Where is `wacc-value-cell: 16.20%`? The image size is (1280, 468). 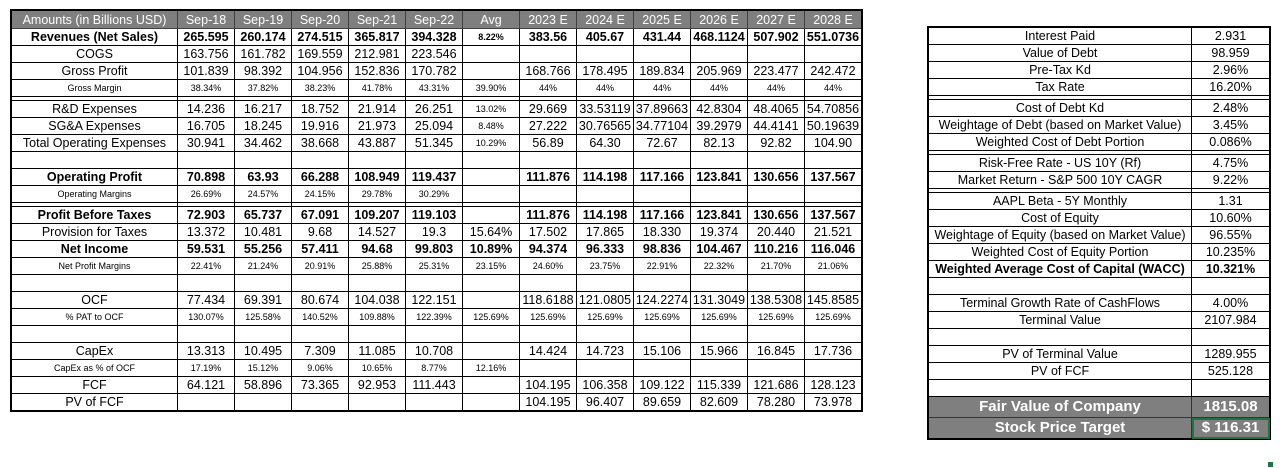 wacc-value-cell: 16.20% is located at coordinates (1231, 87).